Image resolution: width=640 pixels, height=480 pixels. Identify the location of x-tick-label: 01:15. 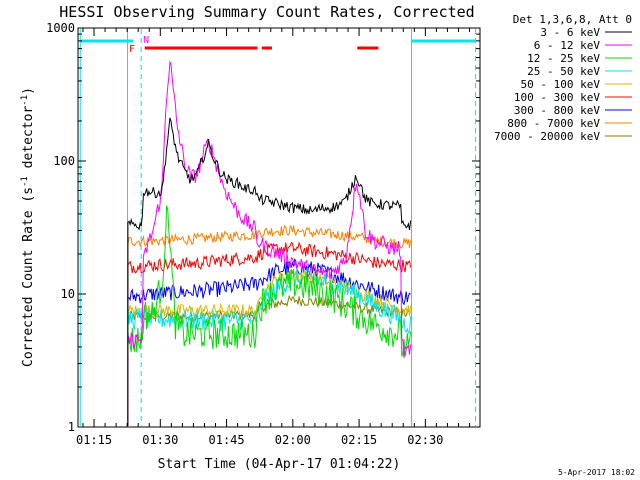
(94, 440).